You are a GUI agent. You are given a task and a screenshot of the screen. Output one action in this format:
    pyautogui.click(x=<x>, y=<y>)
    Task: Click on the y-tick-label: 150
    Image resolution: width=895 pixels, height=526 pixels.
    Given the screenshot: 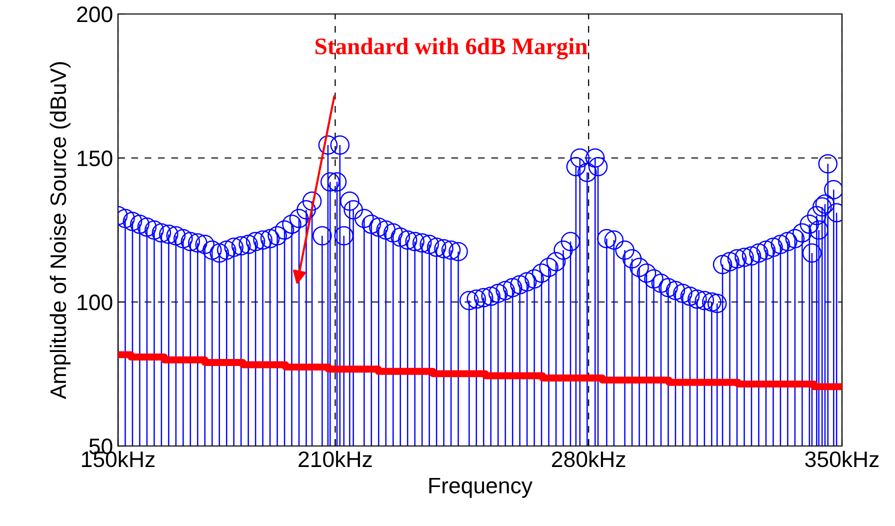 What is the action you would take?
    pyautogui.click(x=95, y=158)
    